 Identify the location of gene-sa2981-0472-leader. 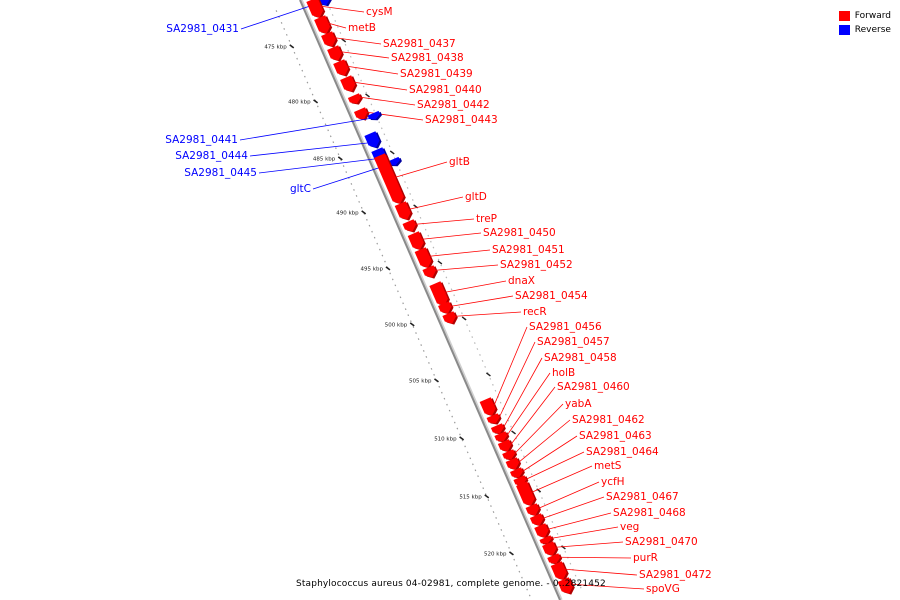
(601, 572).